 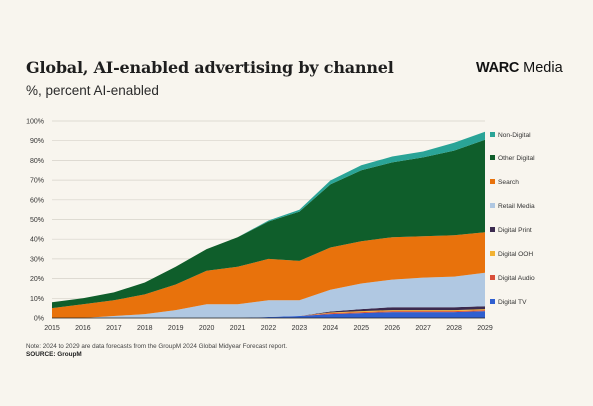 What do you see at coordinates (145, 328) in the screenshot?
I see `x-tick-label: 2018` at bounding box center [145, 328].